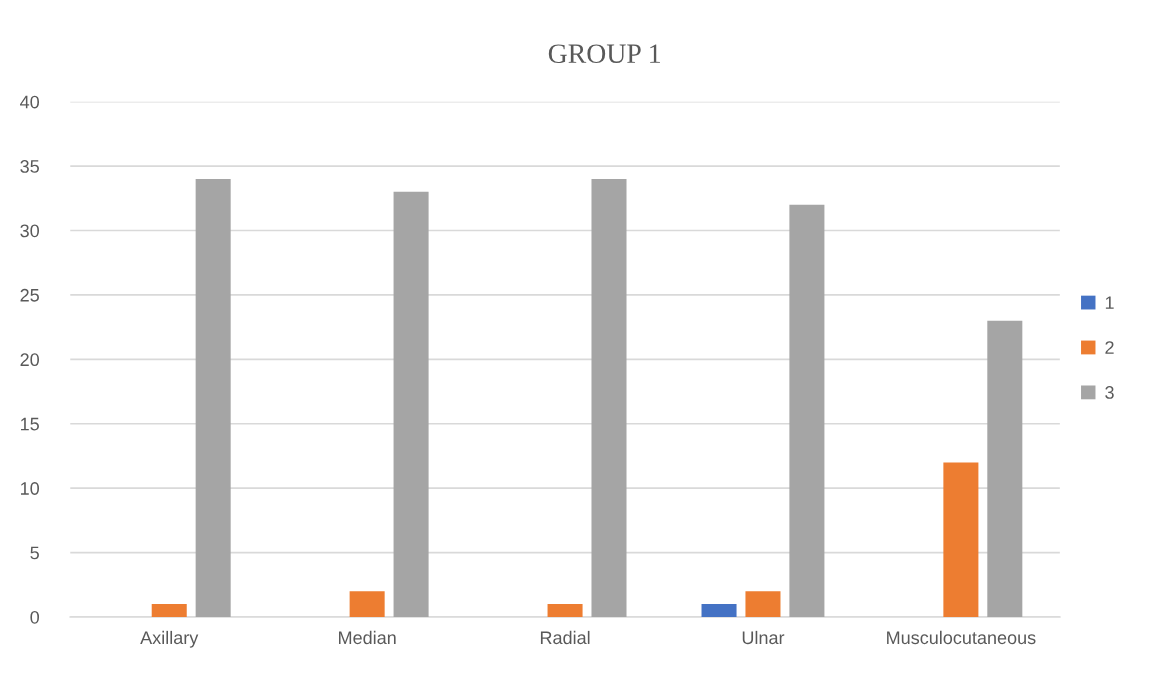 This screenshot has height=678, width=1152. Describe the element at coordinates (34, 553) in the screenshot. I see `y-tick-label: 5` at that location.